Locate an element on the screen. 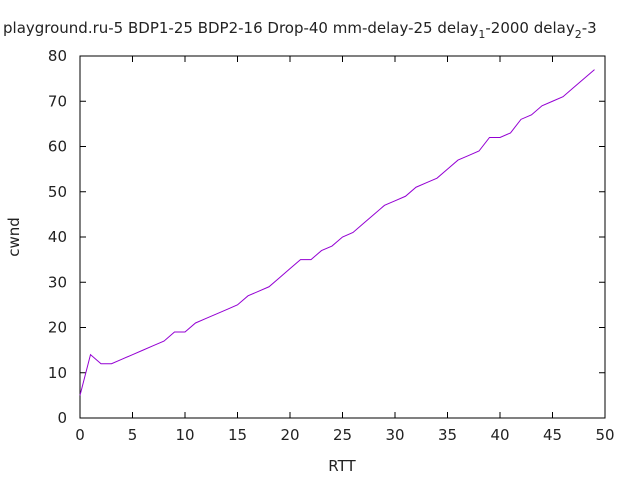 Image resolution: width=640 pixels, height=480 pixels. x-tick-label: 40 is located at coordinates (499, 435).